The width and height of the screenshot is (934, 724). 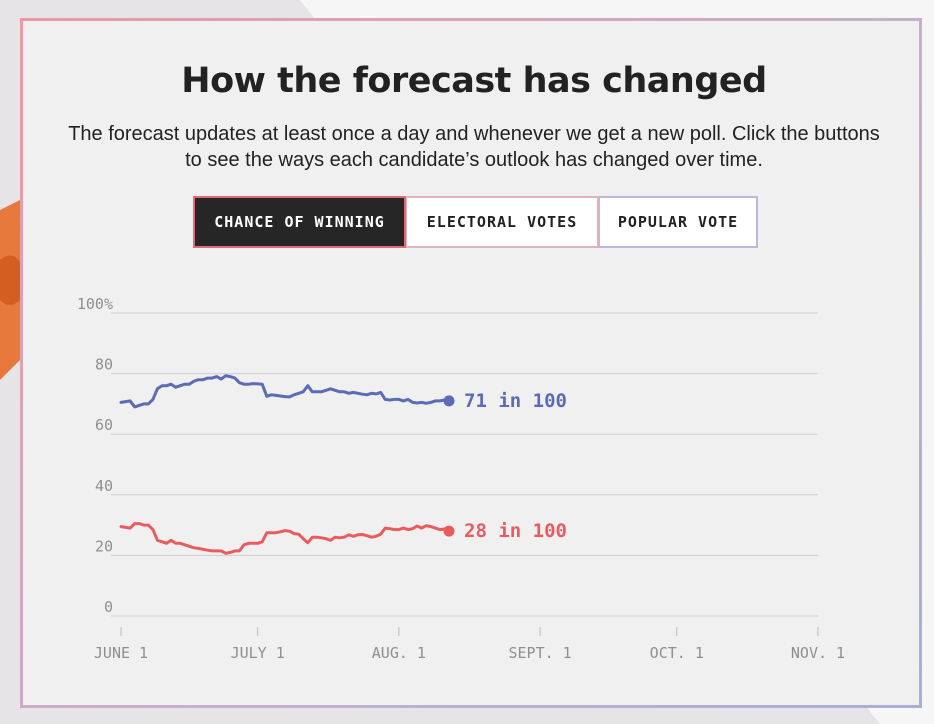 What do you see at coordinates (95, 304) in the screenshot?
I see `y-tick-label: 100%` at bounding box center [95, 304].